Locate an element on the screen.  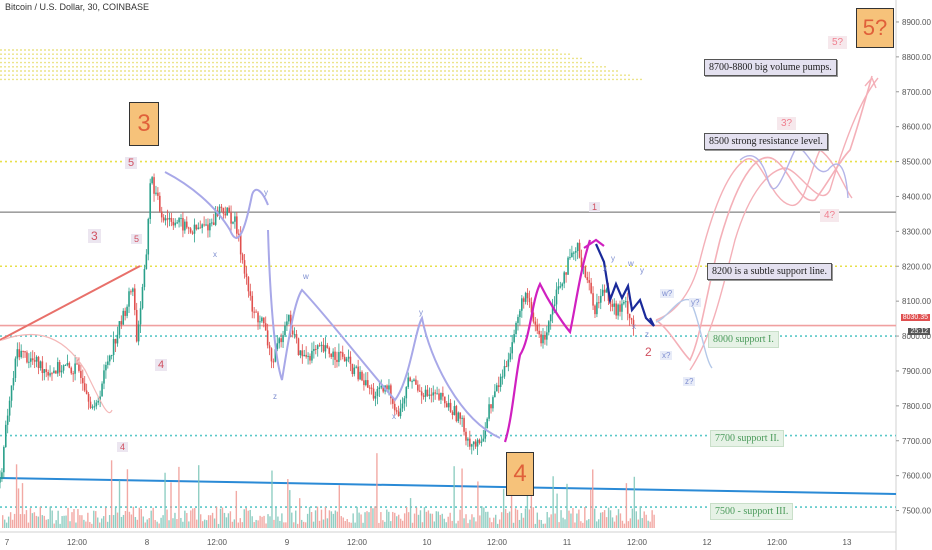
abc-y-proj: y? is located at coordinates (695, 302).